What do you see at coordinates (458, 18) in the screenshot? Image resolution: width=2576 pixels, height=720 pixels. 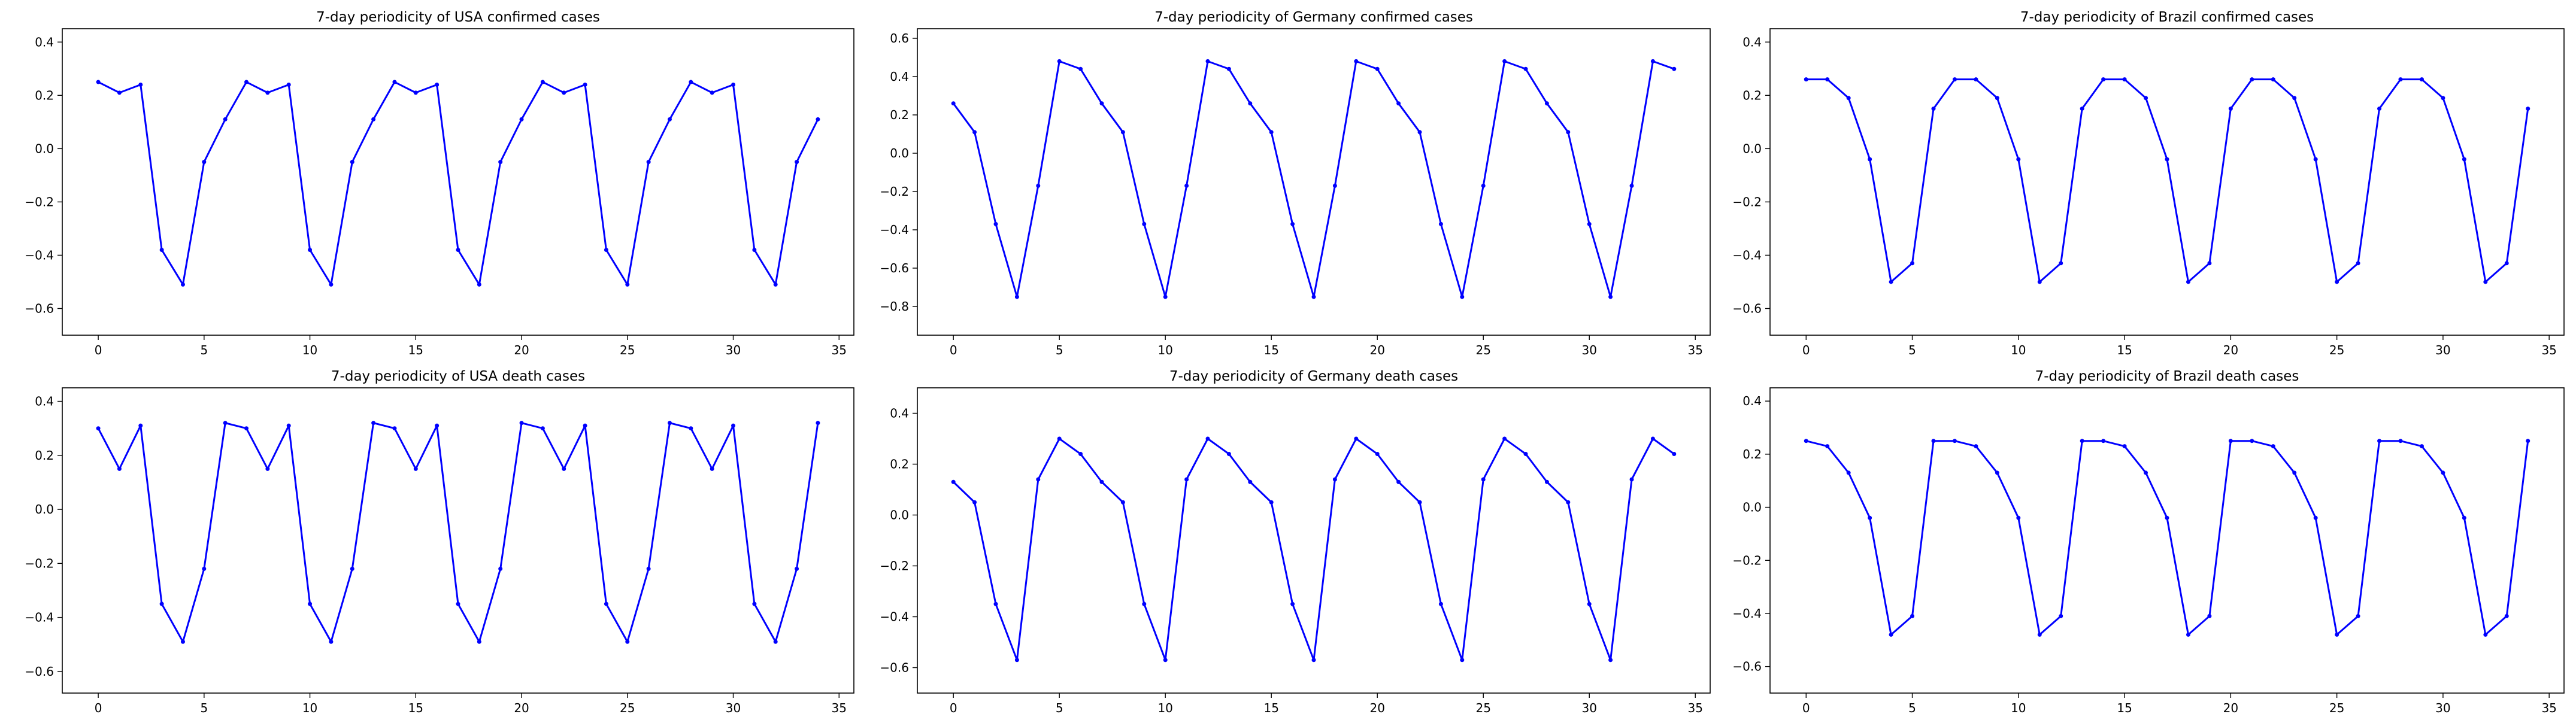 I see `chart-title: 7-day periodicity of USA confirmed cases` at bounding box center [458, 18].